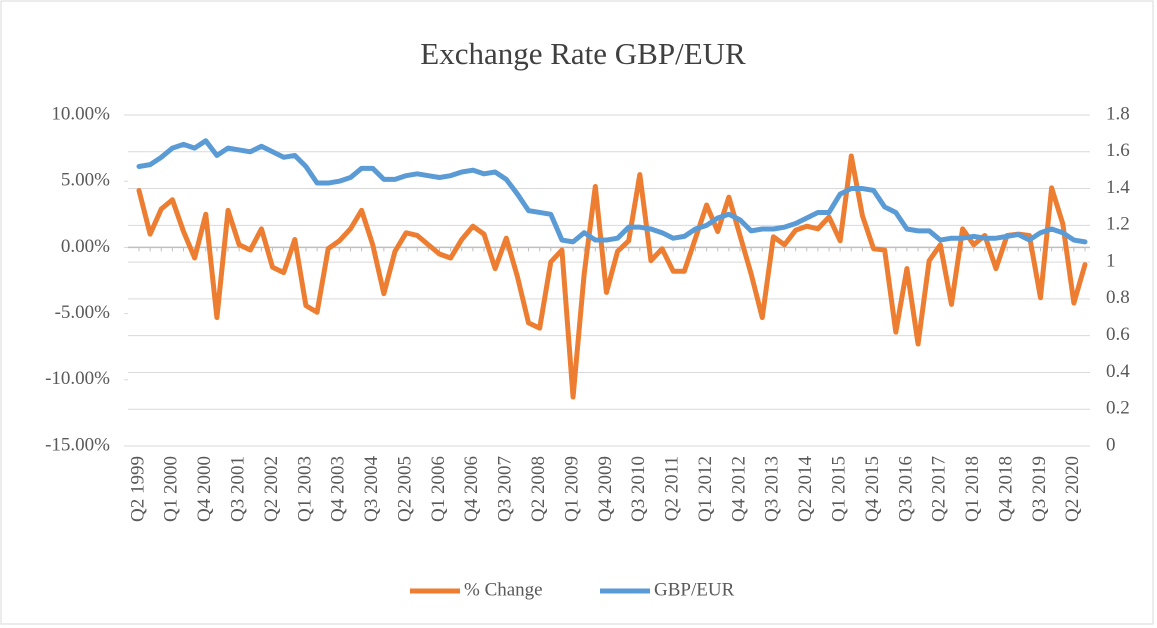 This screenshot has height=628, width=1157. What do you see at coordinates (638, 489) in the screenshot?
I see `x-tick-label: Q3 2010` at bounding box center [638, 489].